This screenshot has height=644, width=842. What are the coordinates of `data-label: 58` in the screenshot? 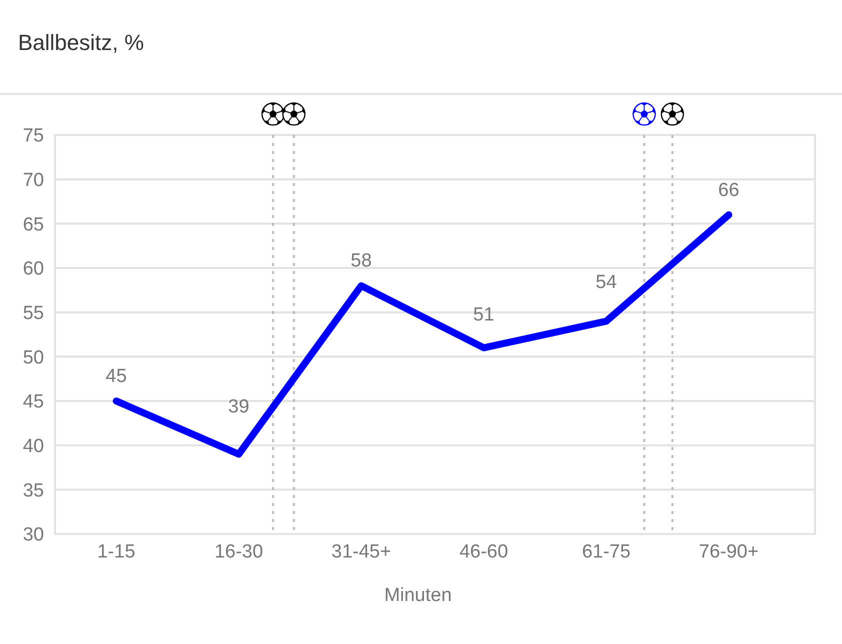 It's located at (361, 261).